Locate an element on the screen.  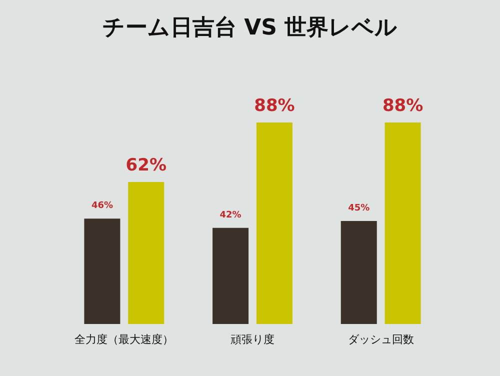
data-label: 45% is located at coordinates (359, 208).